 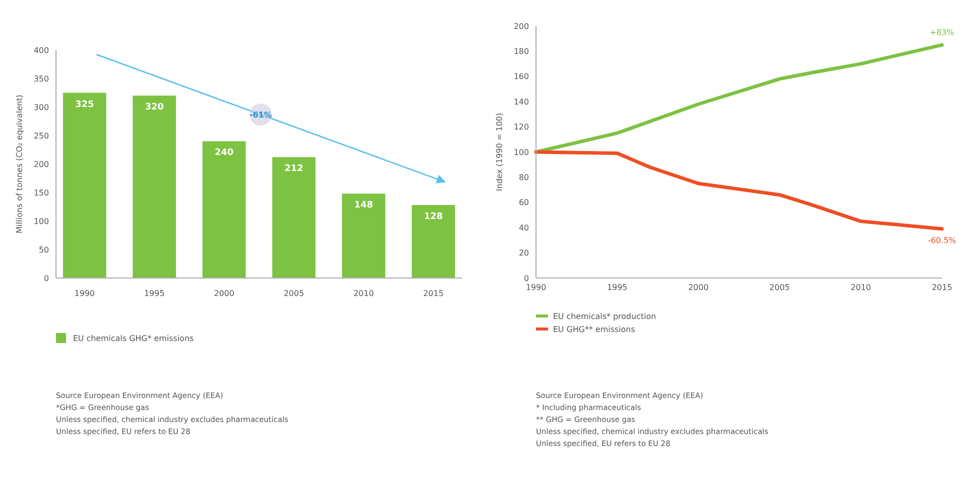 What do you see at coordinates (942, 32) in the screenshot?
I see `annotation: +83%` at bounding box center [942, 32].